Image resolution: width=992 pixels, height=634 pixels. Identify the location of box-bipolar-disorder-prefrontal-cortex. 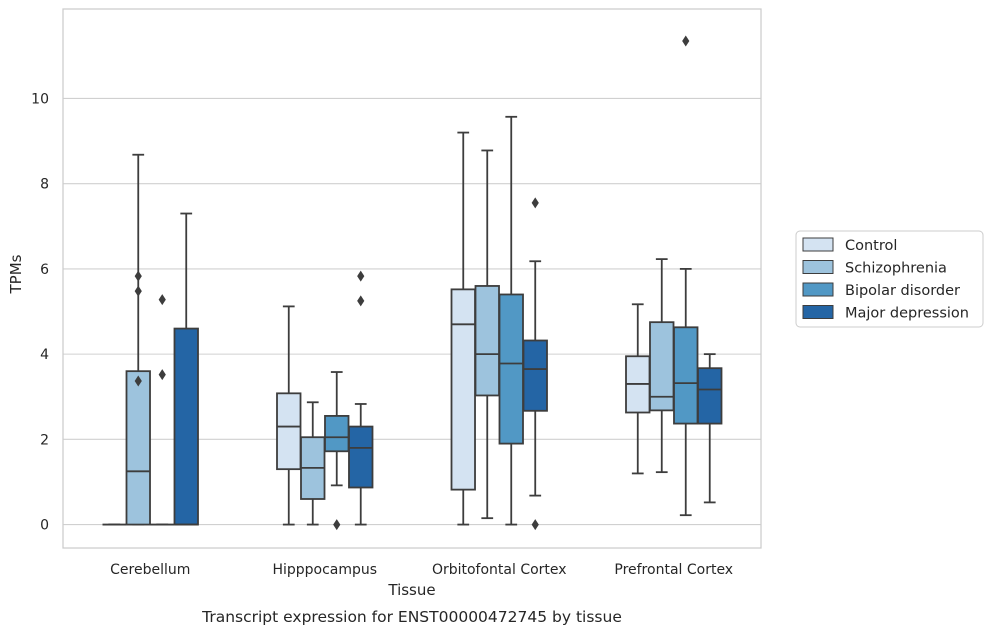
(686, 276).